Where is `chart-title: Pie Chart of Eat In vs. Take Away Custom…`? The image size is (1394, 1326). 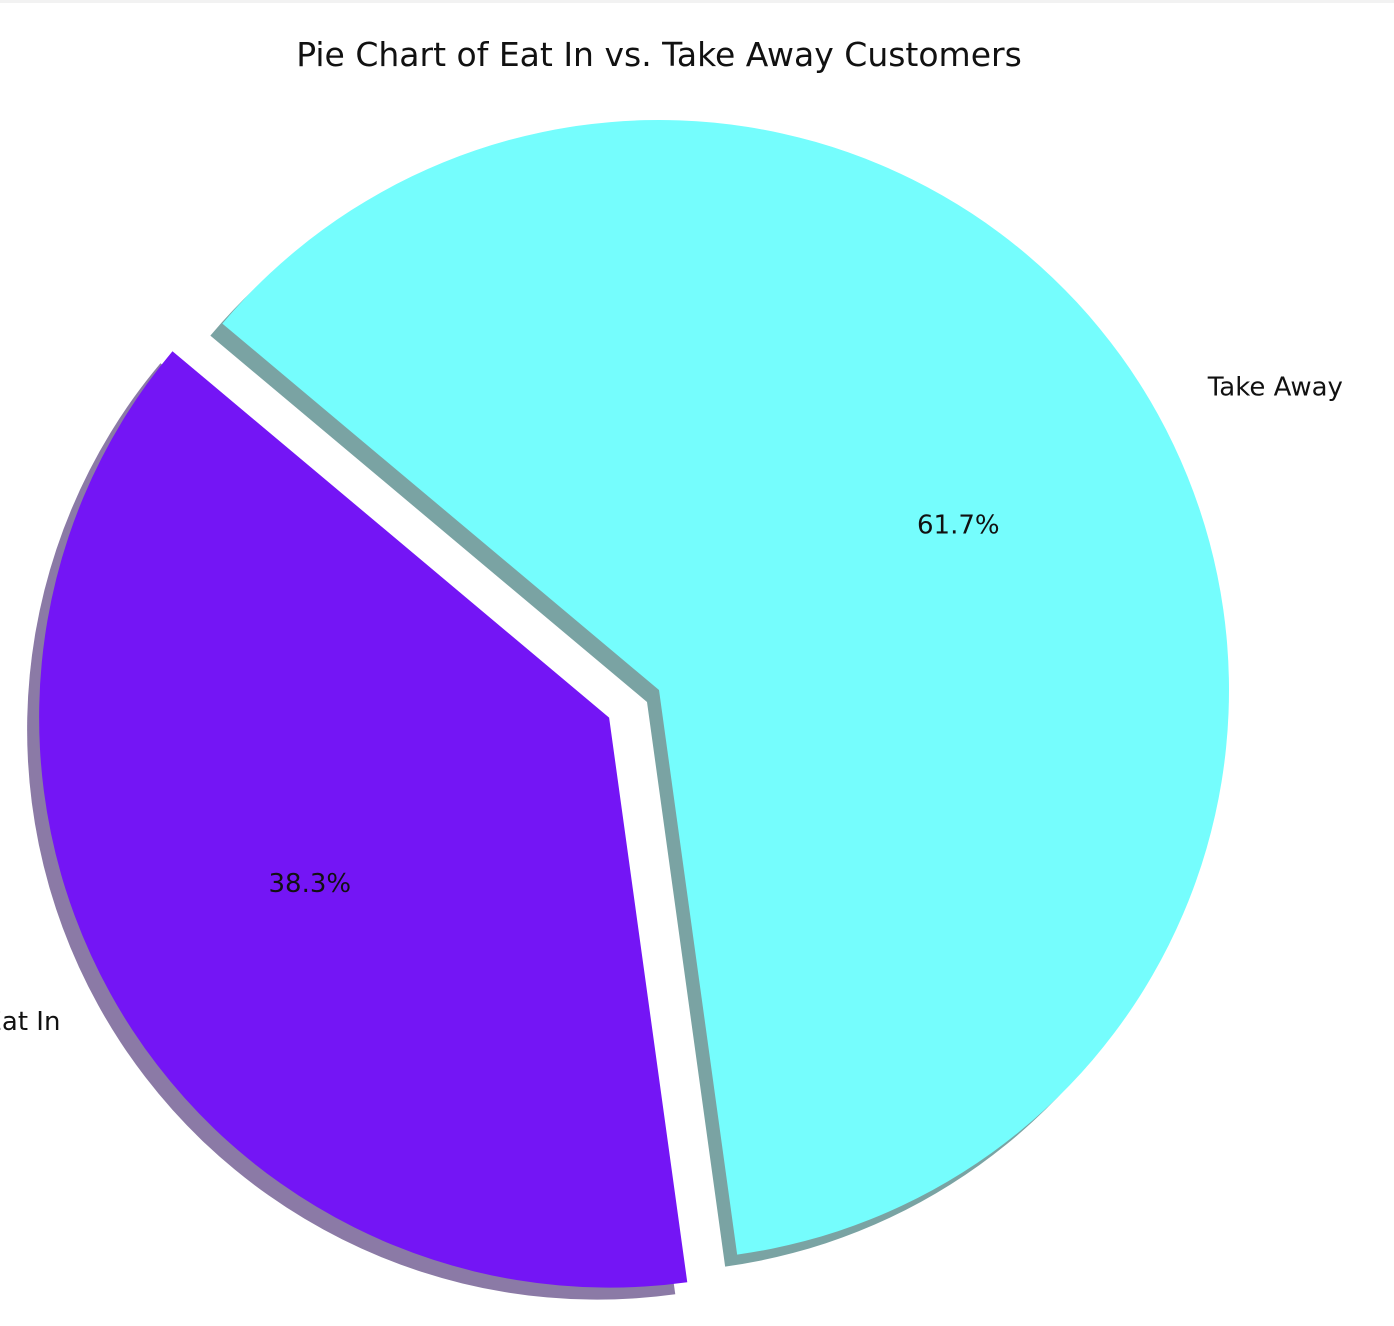 chart-title: Pie Chart of Eat In vs. Take Away Custom… is located at coordinates (659, 54).